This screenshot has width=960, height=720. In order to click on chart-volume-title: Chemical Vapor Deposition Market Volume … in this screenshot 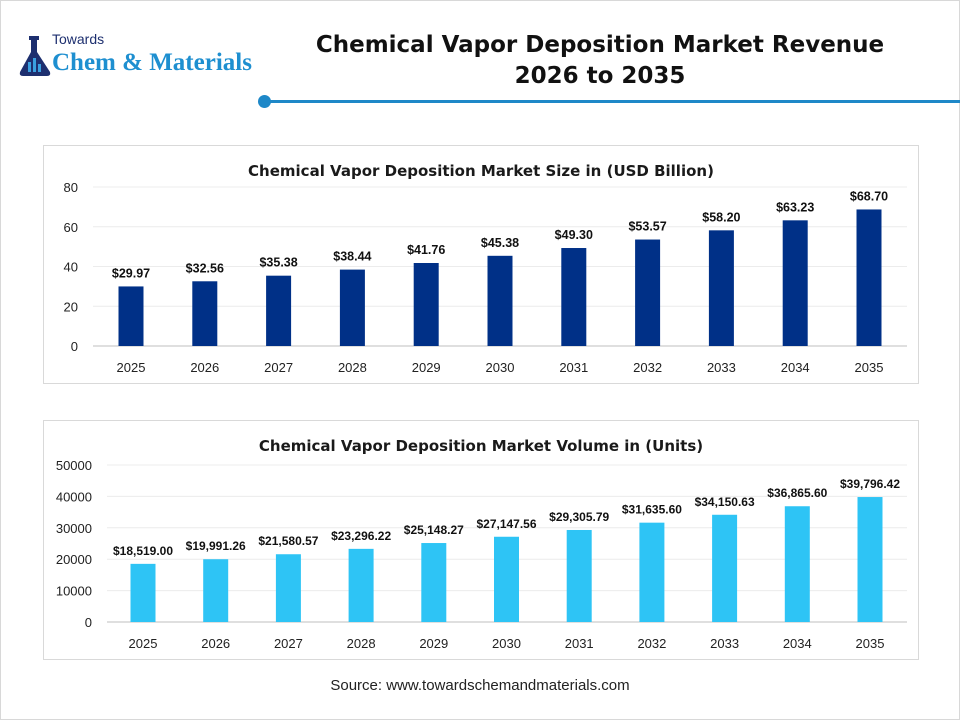, I will do `click(481, 446)`.